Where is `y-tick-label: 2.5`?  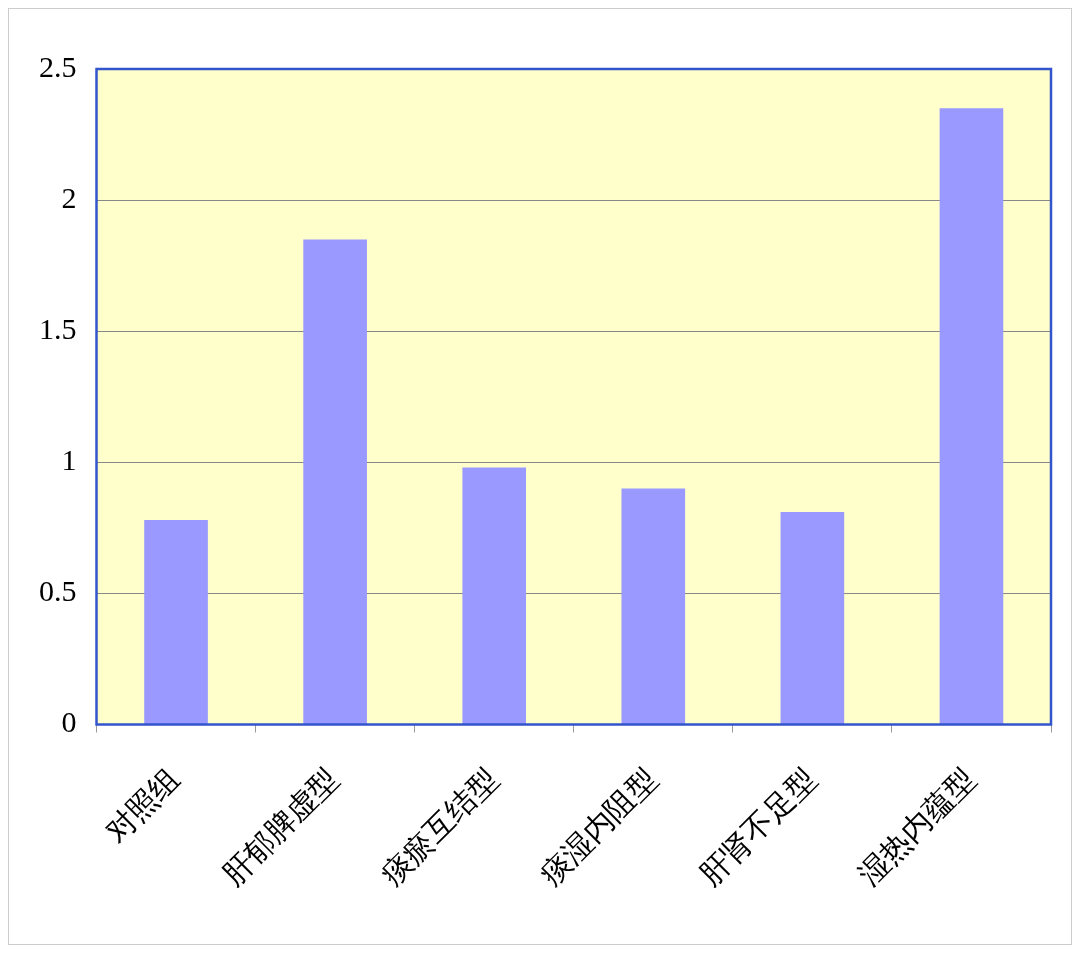
y-tick-label: 2.5 is located at coordinates (58, 66).